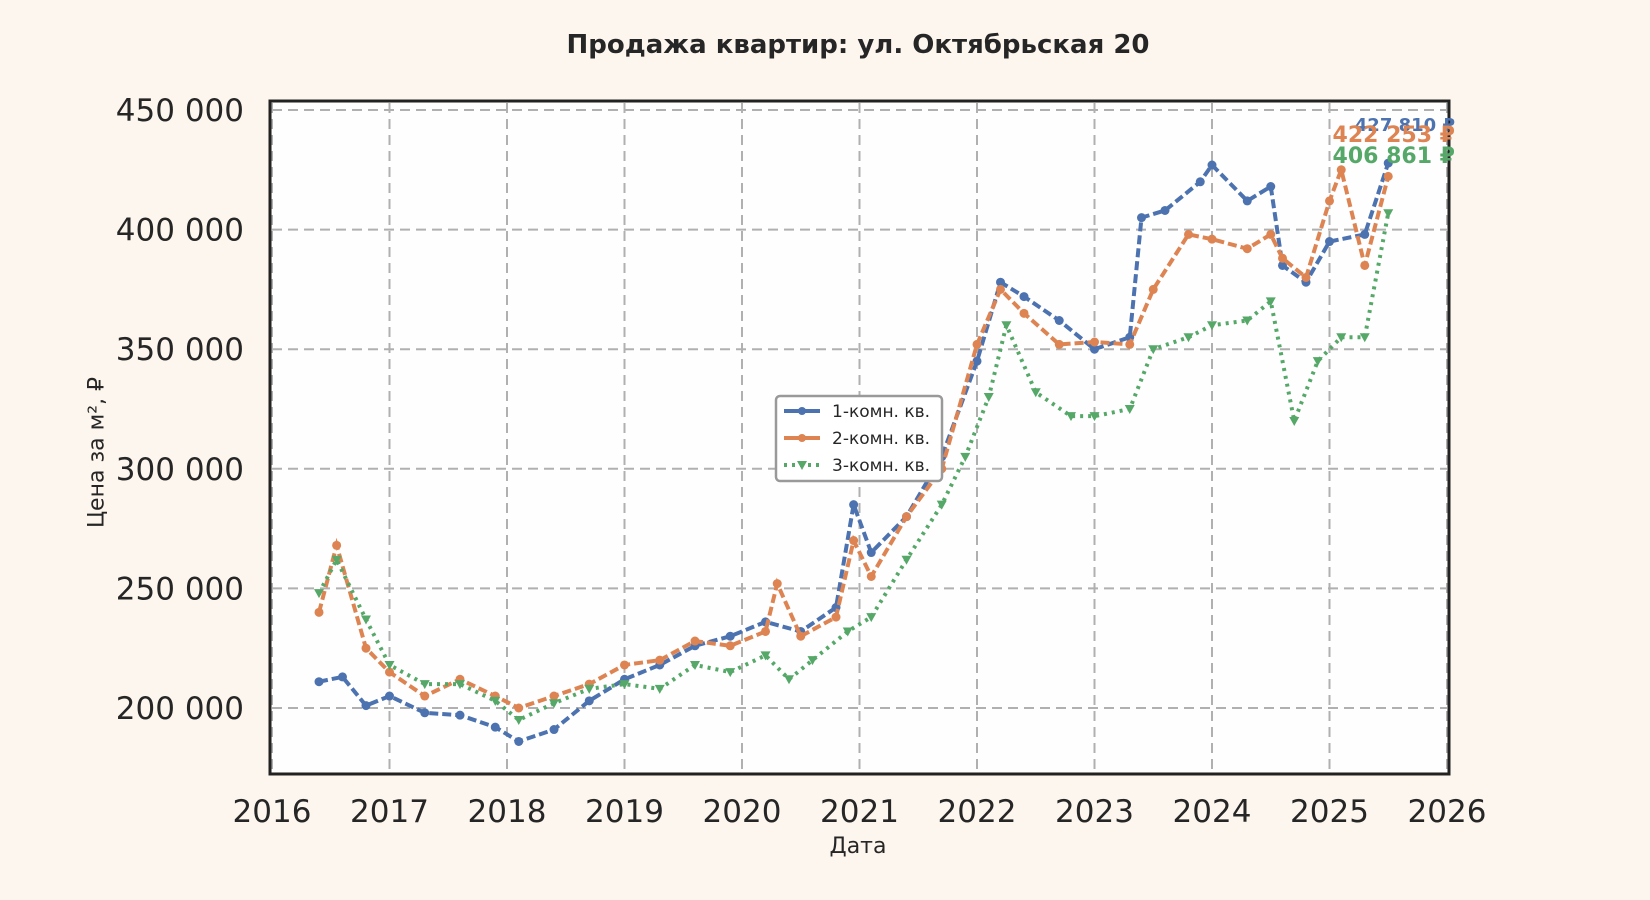 The width and height of the screenshot is (1650, 900). What do you see at coordinates (1405, 125) in the screenshot?
I see `last-value-annotation: 427 810 ₽` at bounding box center [1405, 125].